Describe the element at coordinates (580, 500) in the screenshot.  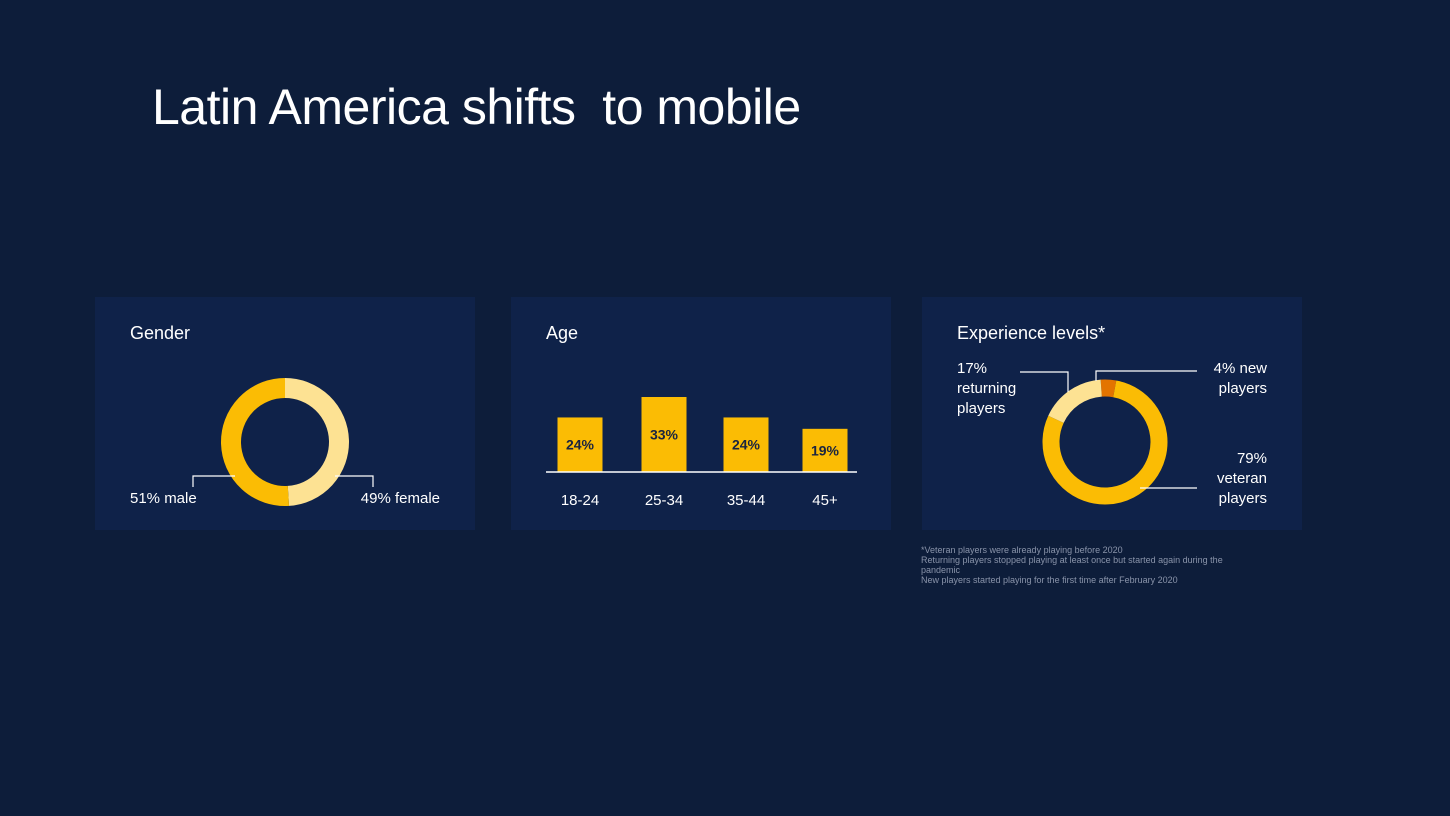
I see `age-category-label: 18-24` at that location.